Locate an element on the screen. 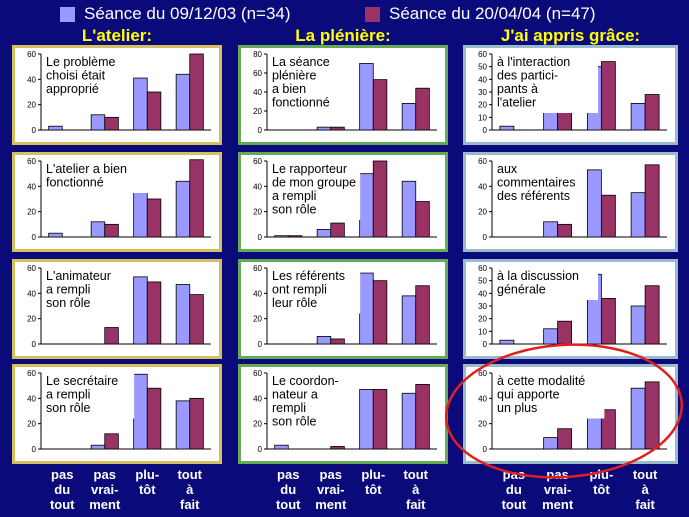 The image size is (689, 517). chart-caption-line: l'atelier is located at coordinates (516, 103).